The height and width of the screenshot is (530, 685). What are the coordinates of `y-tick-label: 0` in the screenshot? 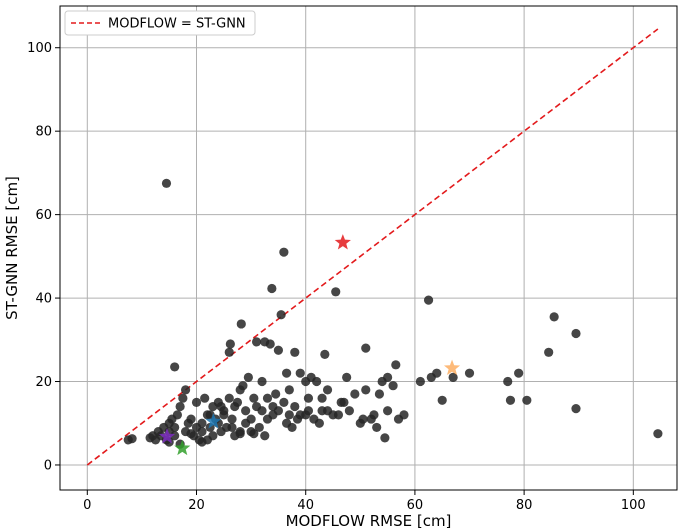 It's located at (48, 465).